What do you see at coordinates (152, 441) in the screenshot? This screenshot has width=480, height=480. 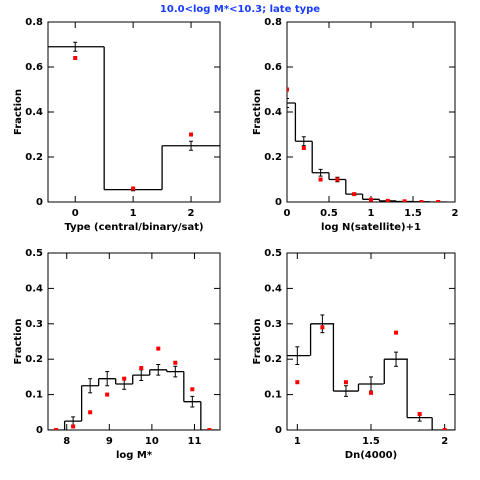 I see `x-tick-label: 10` at bounding box center [152, 441].